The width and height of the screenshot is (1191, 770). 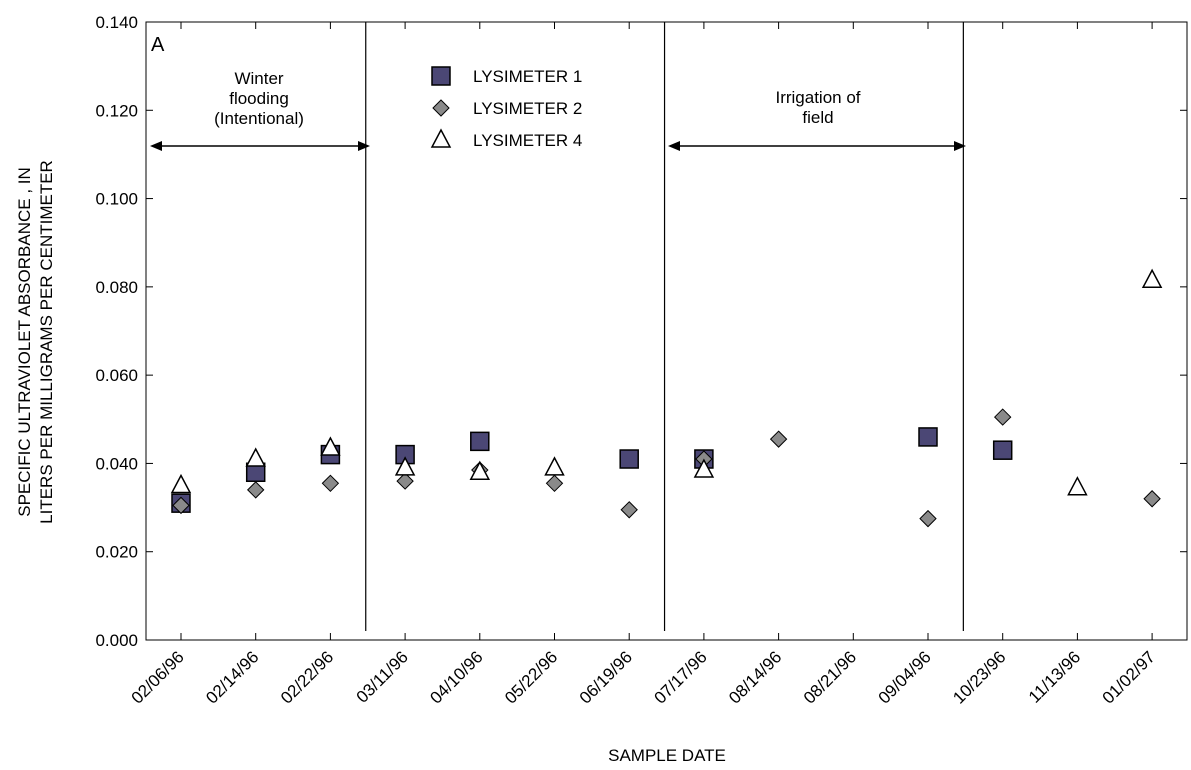 What do you see at coordinates (116, 463) in the screenshot?
I see `y-tick-label: 0.040` at bounding box center [116, 463].